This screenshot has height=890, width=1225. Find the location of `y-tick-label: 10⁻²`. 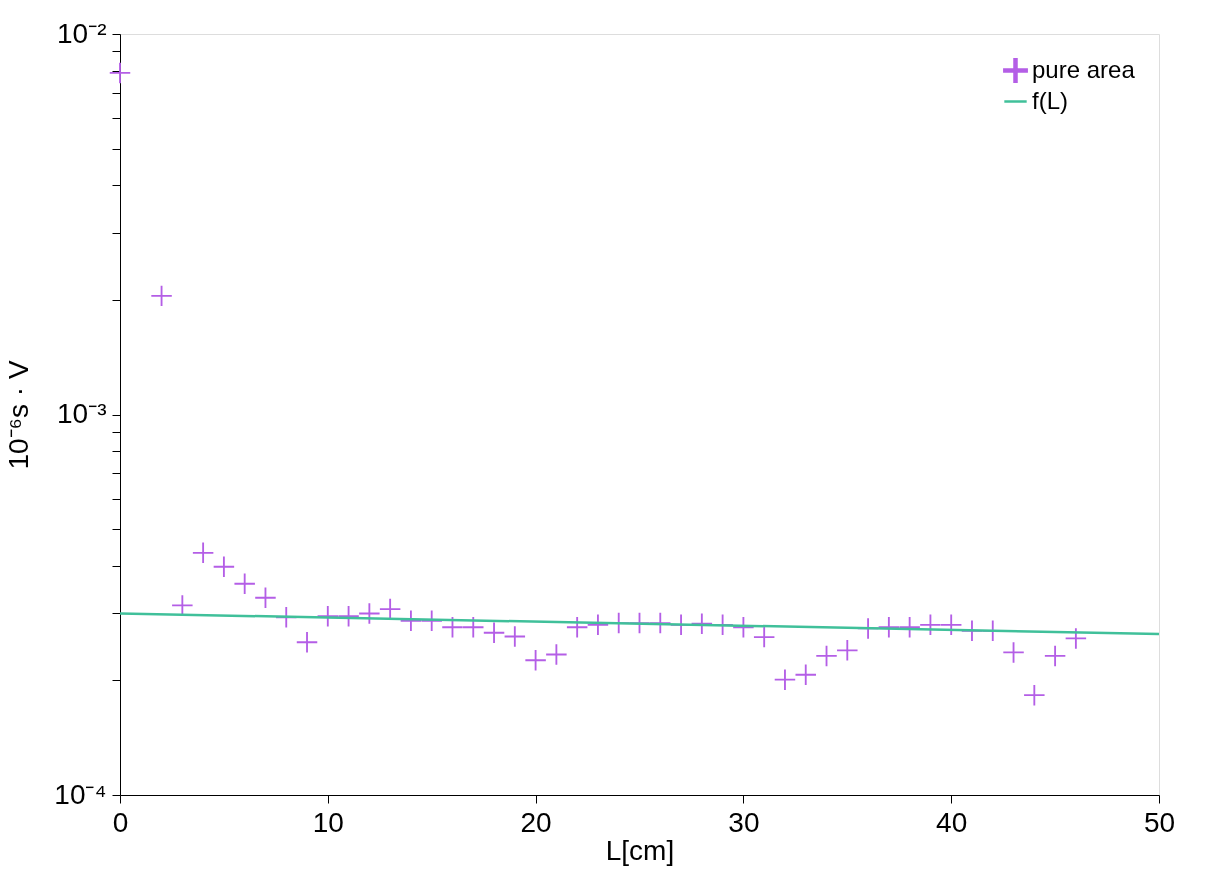

y-tick-label: 10⁻² is located at coordinates (82, 33).